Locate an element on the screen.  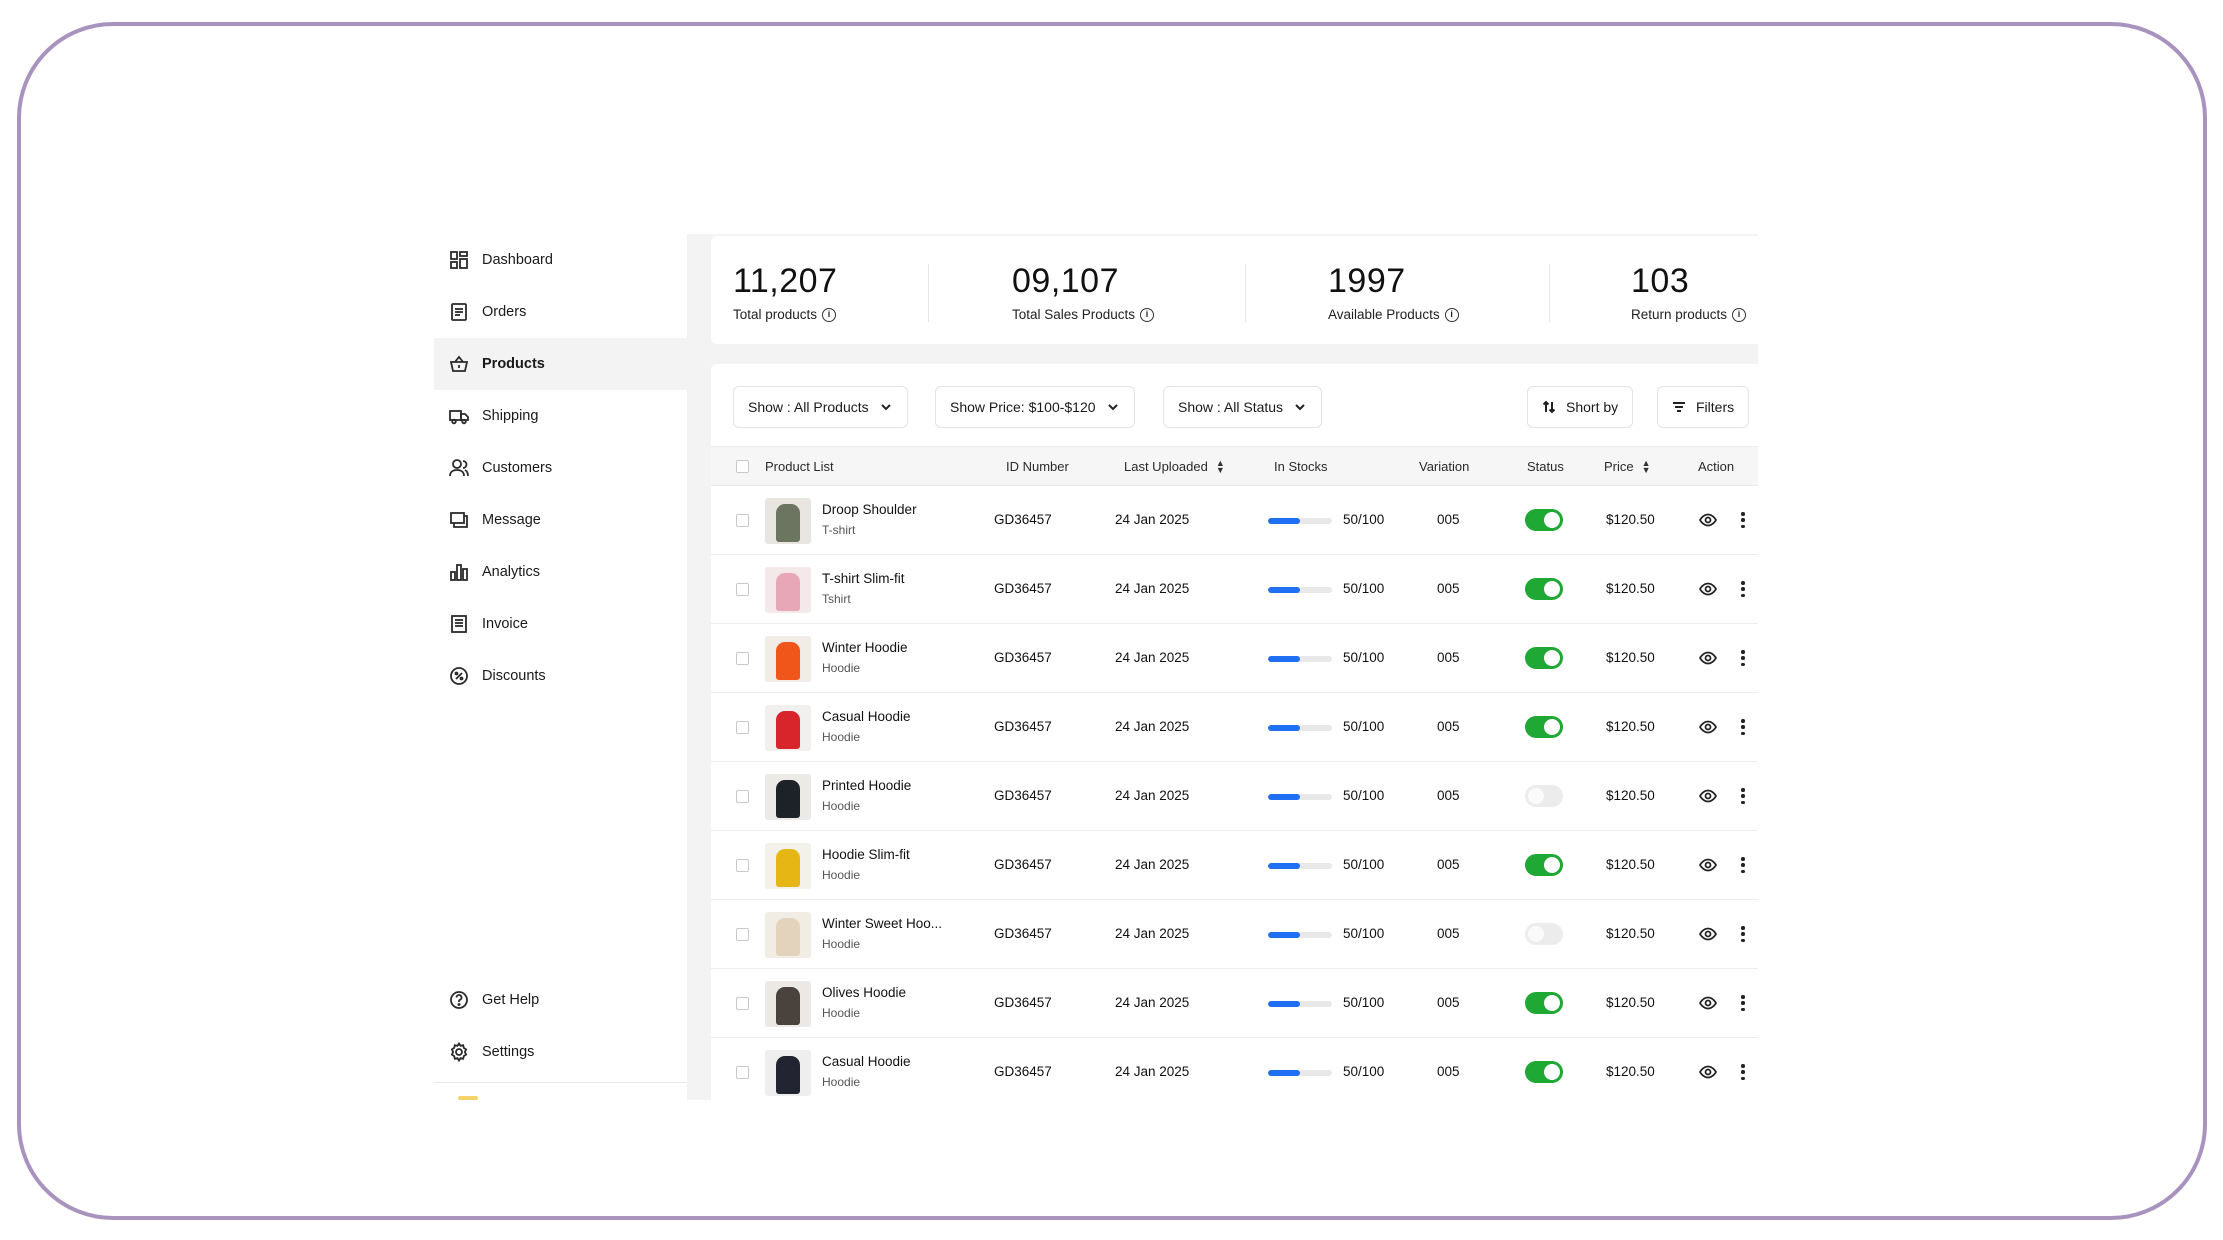
price: $120.50 is located at coordinates (1630, 519).